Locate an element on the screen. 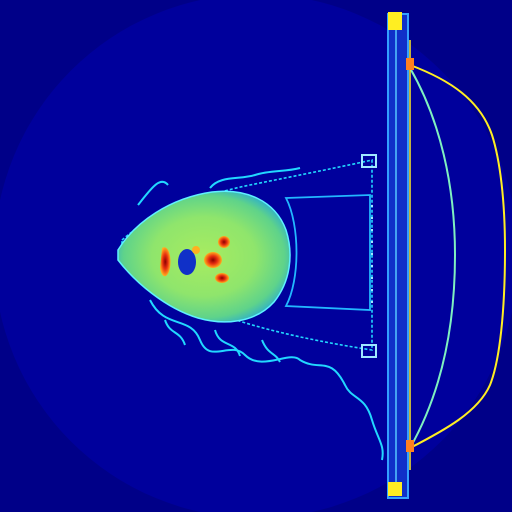 The height and width of the screenshot is (512, 512). bone-structure-small is located at coordinates (196, 250).